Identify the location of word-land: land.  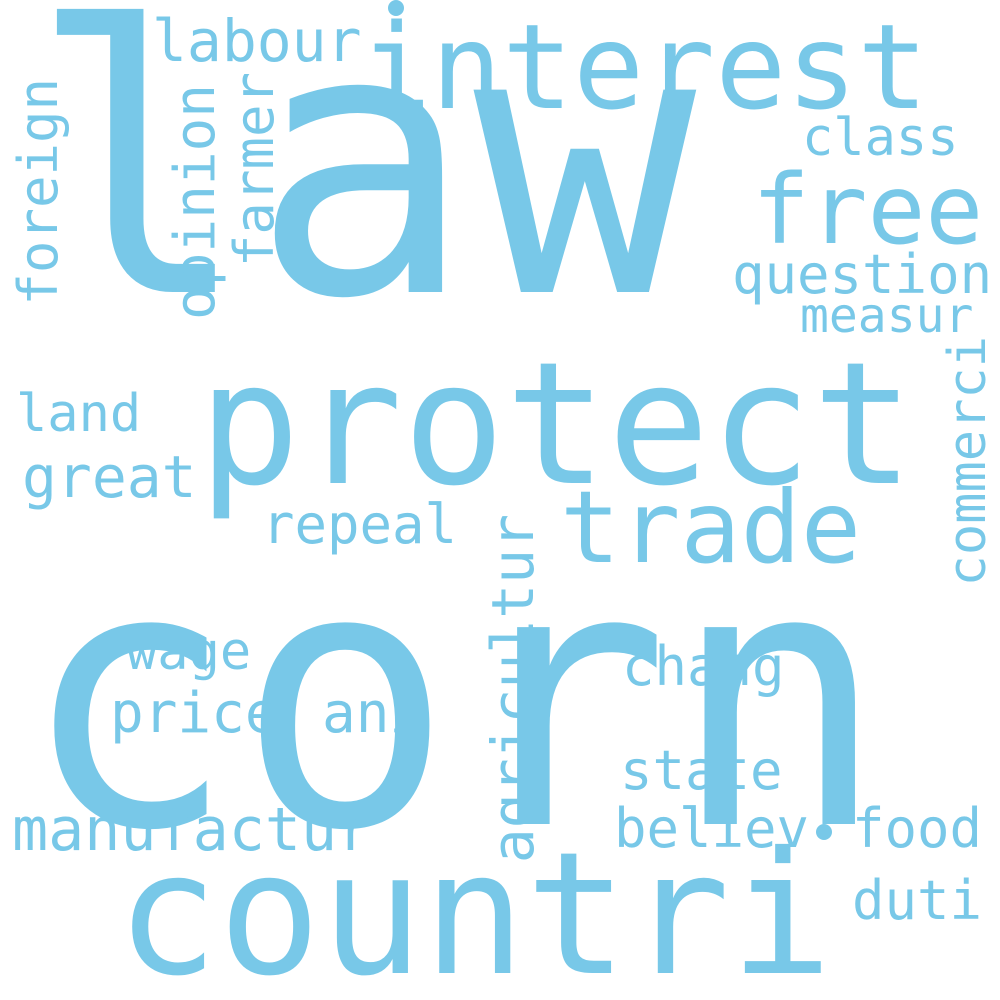
(79, 414).